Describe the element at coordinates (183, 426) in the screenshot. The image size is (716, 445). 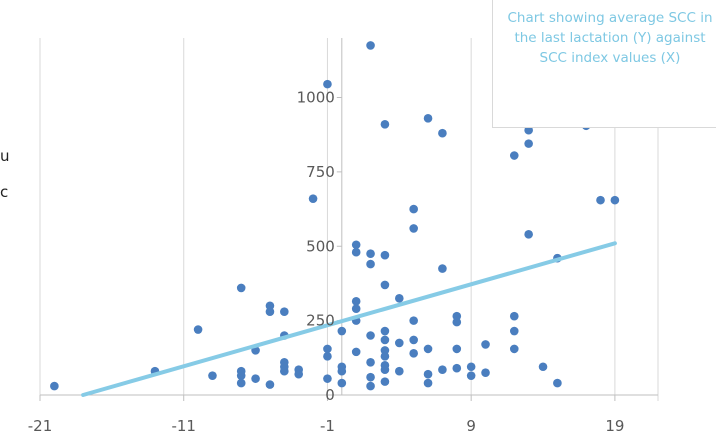
I see `x-tick-label--11: -11` at that location.